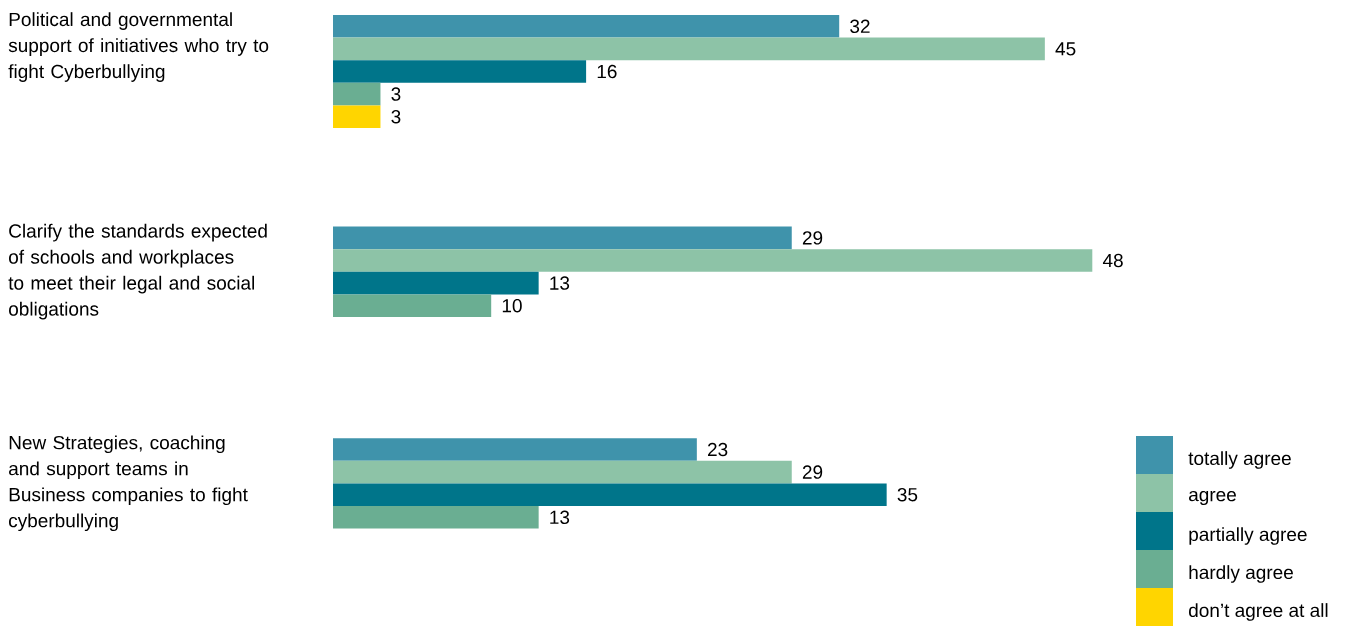 The height and width of the screenshot is (628, 1358). Describe the element at coordinates (1112, 260) in the screenshot. I see `data-label: 48` at that location.